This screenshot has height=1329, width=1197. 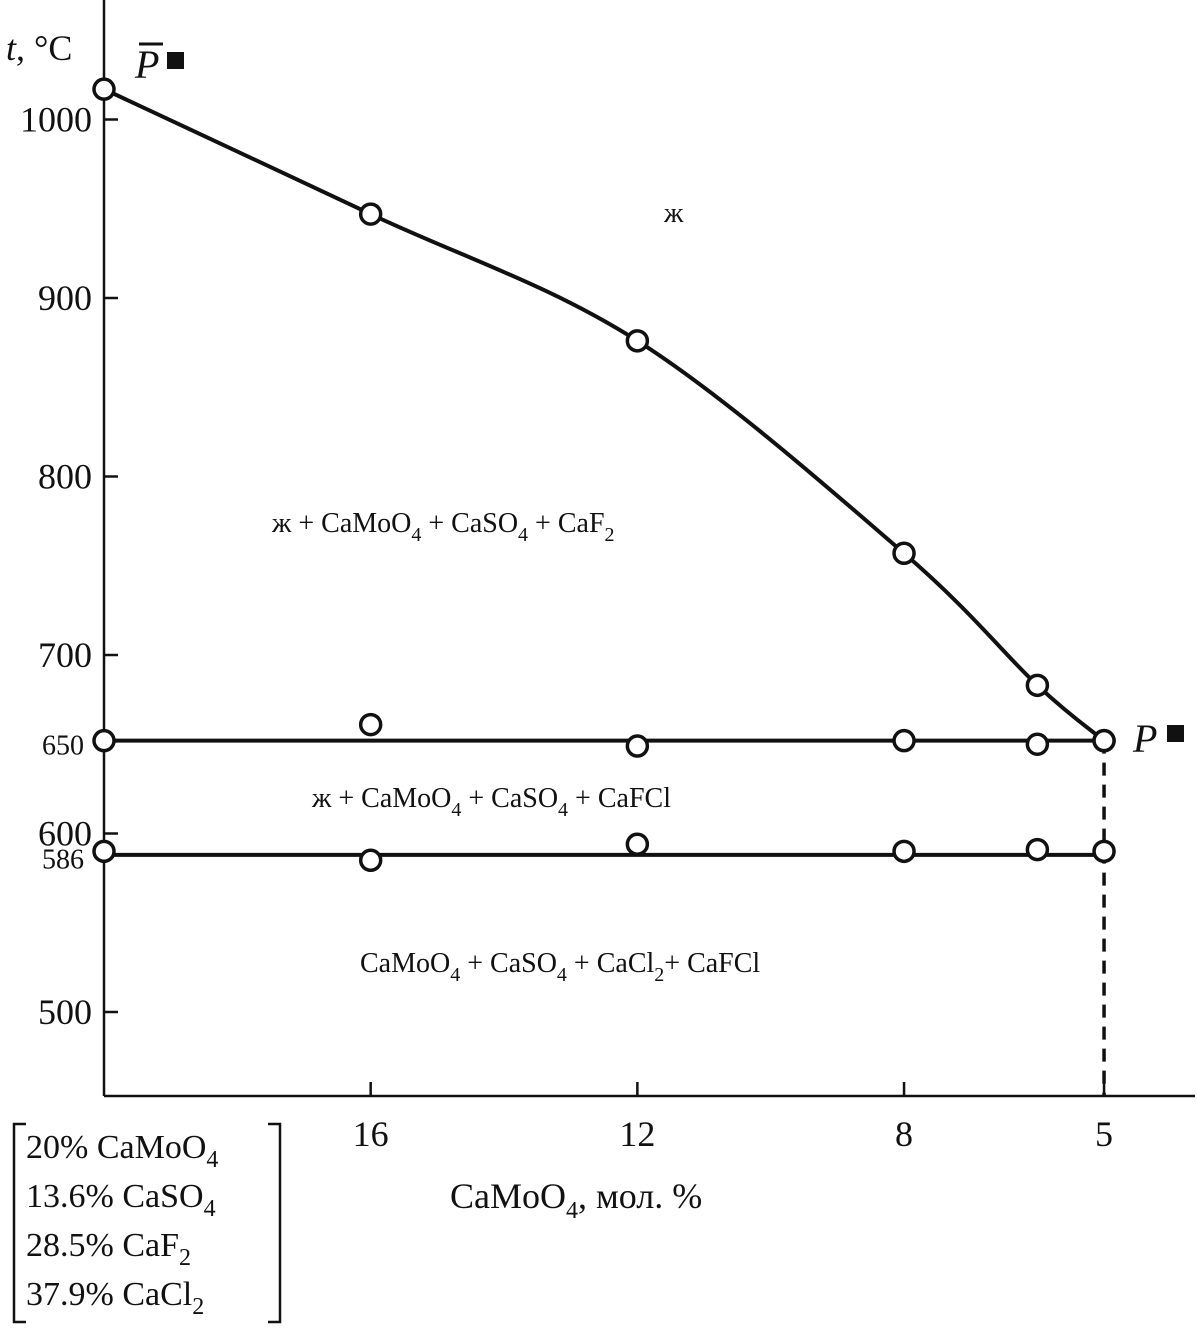 I want to click on x-tick-label: 16, so click(x=371, y=1134).